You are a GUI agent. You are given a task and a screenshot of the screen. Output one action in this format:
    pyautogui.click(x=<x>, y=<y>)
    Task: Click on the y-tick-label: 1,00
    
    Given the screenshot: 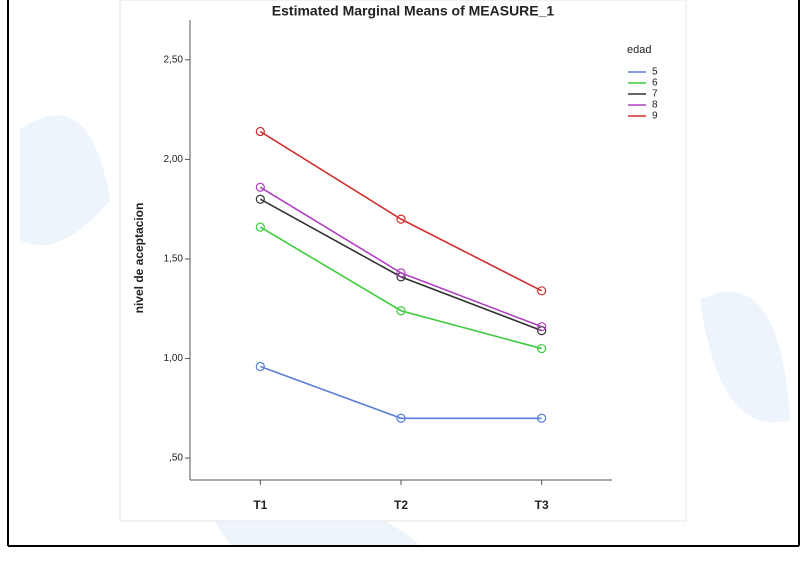 What is the action you would take?
    pyautogui.click(x=174, y=358)
    